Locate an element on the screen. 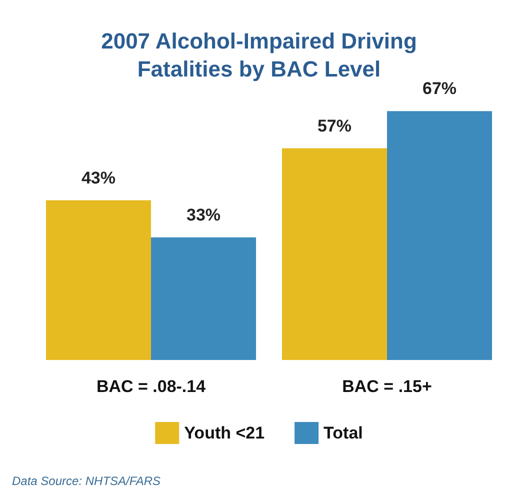 Image resolution: width=518 pixels, height=491 pixels. data-label: 43% is located at coordinates (98, 178).